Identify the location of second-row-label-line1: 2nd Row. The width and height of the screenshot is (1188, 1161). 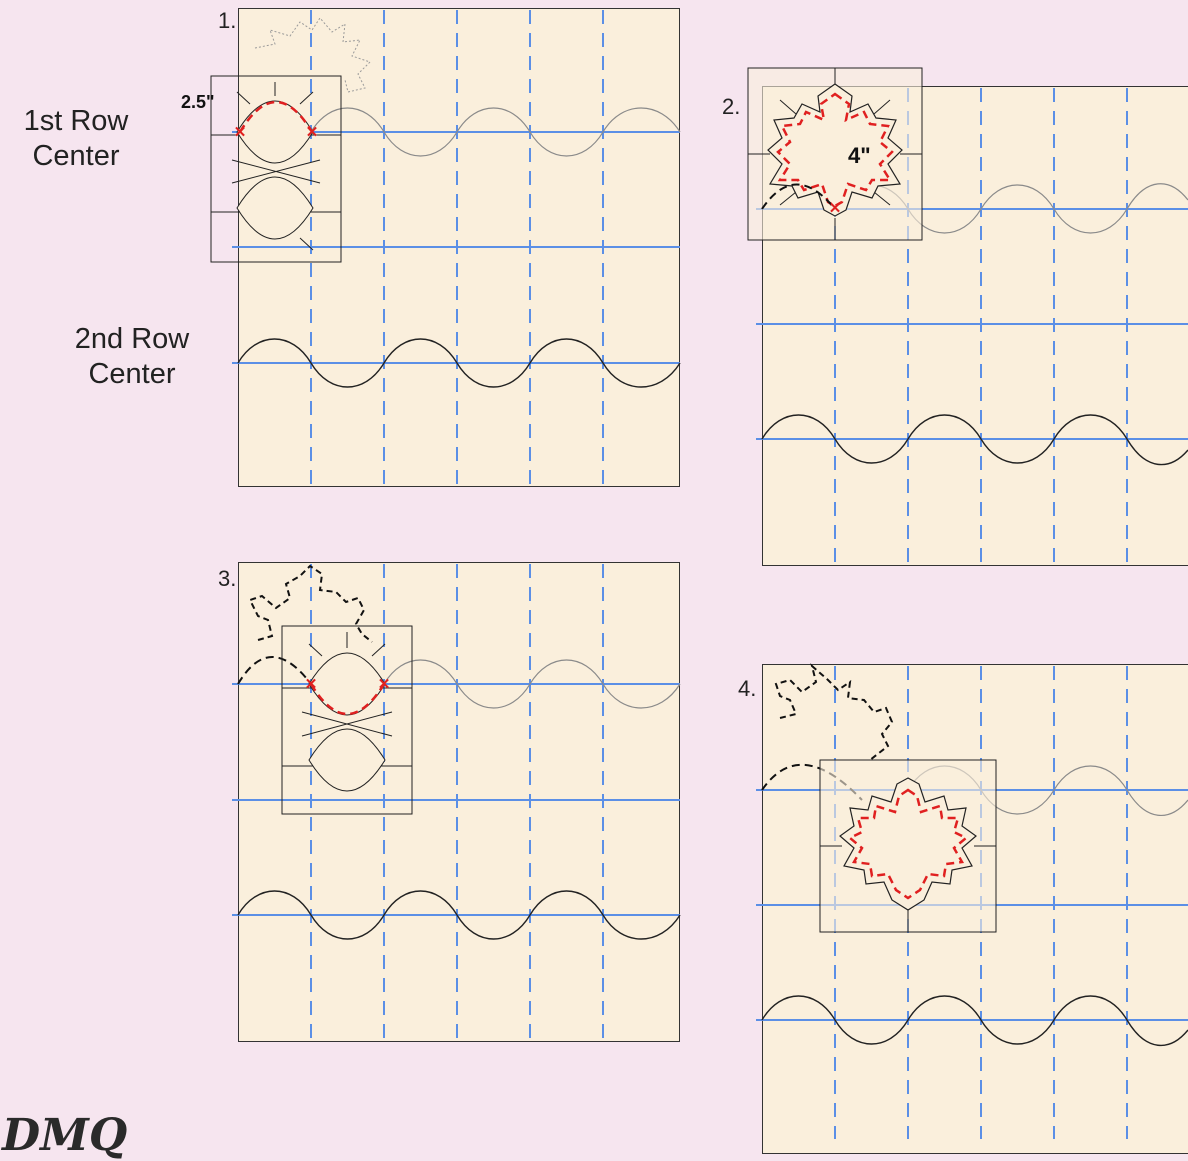
(132, 339).